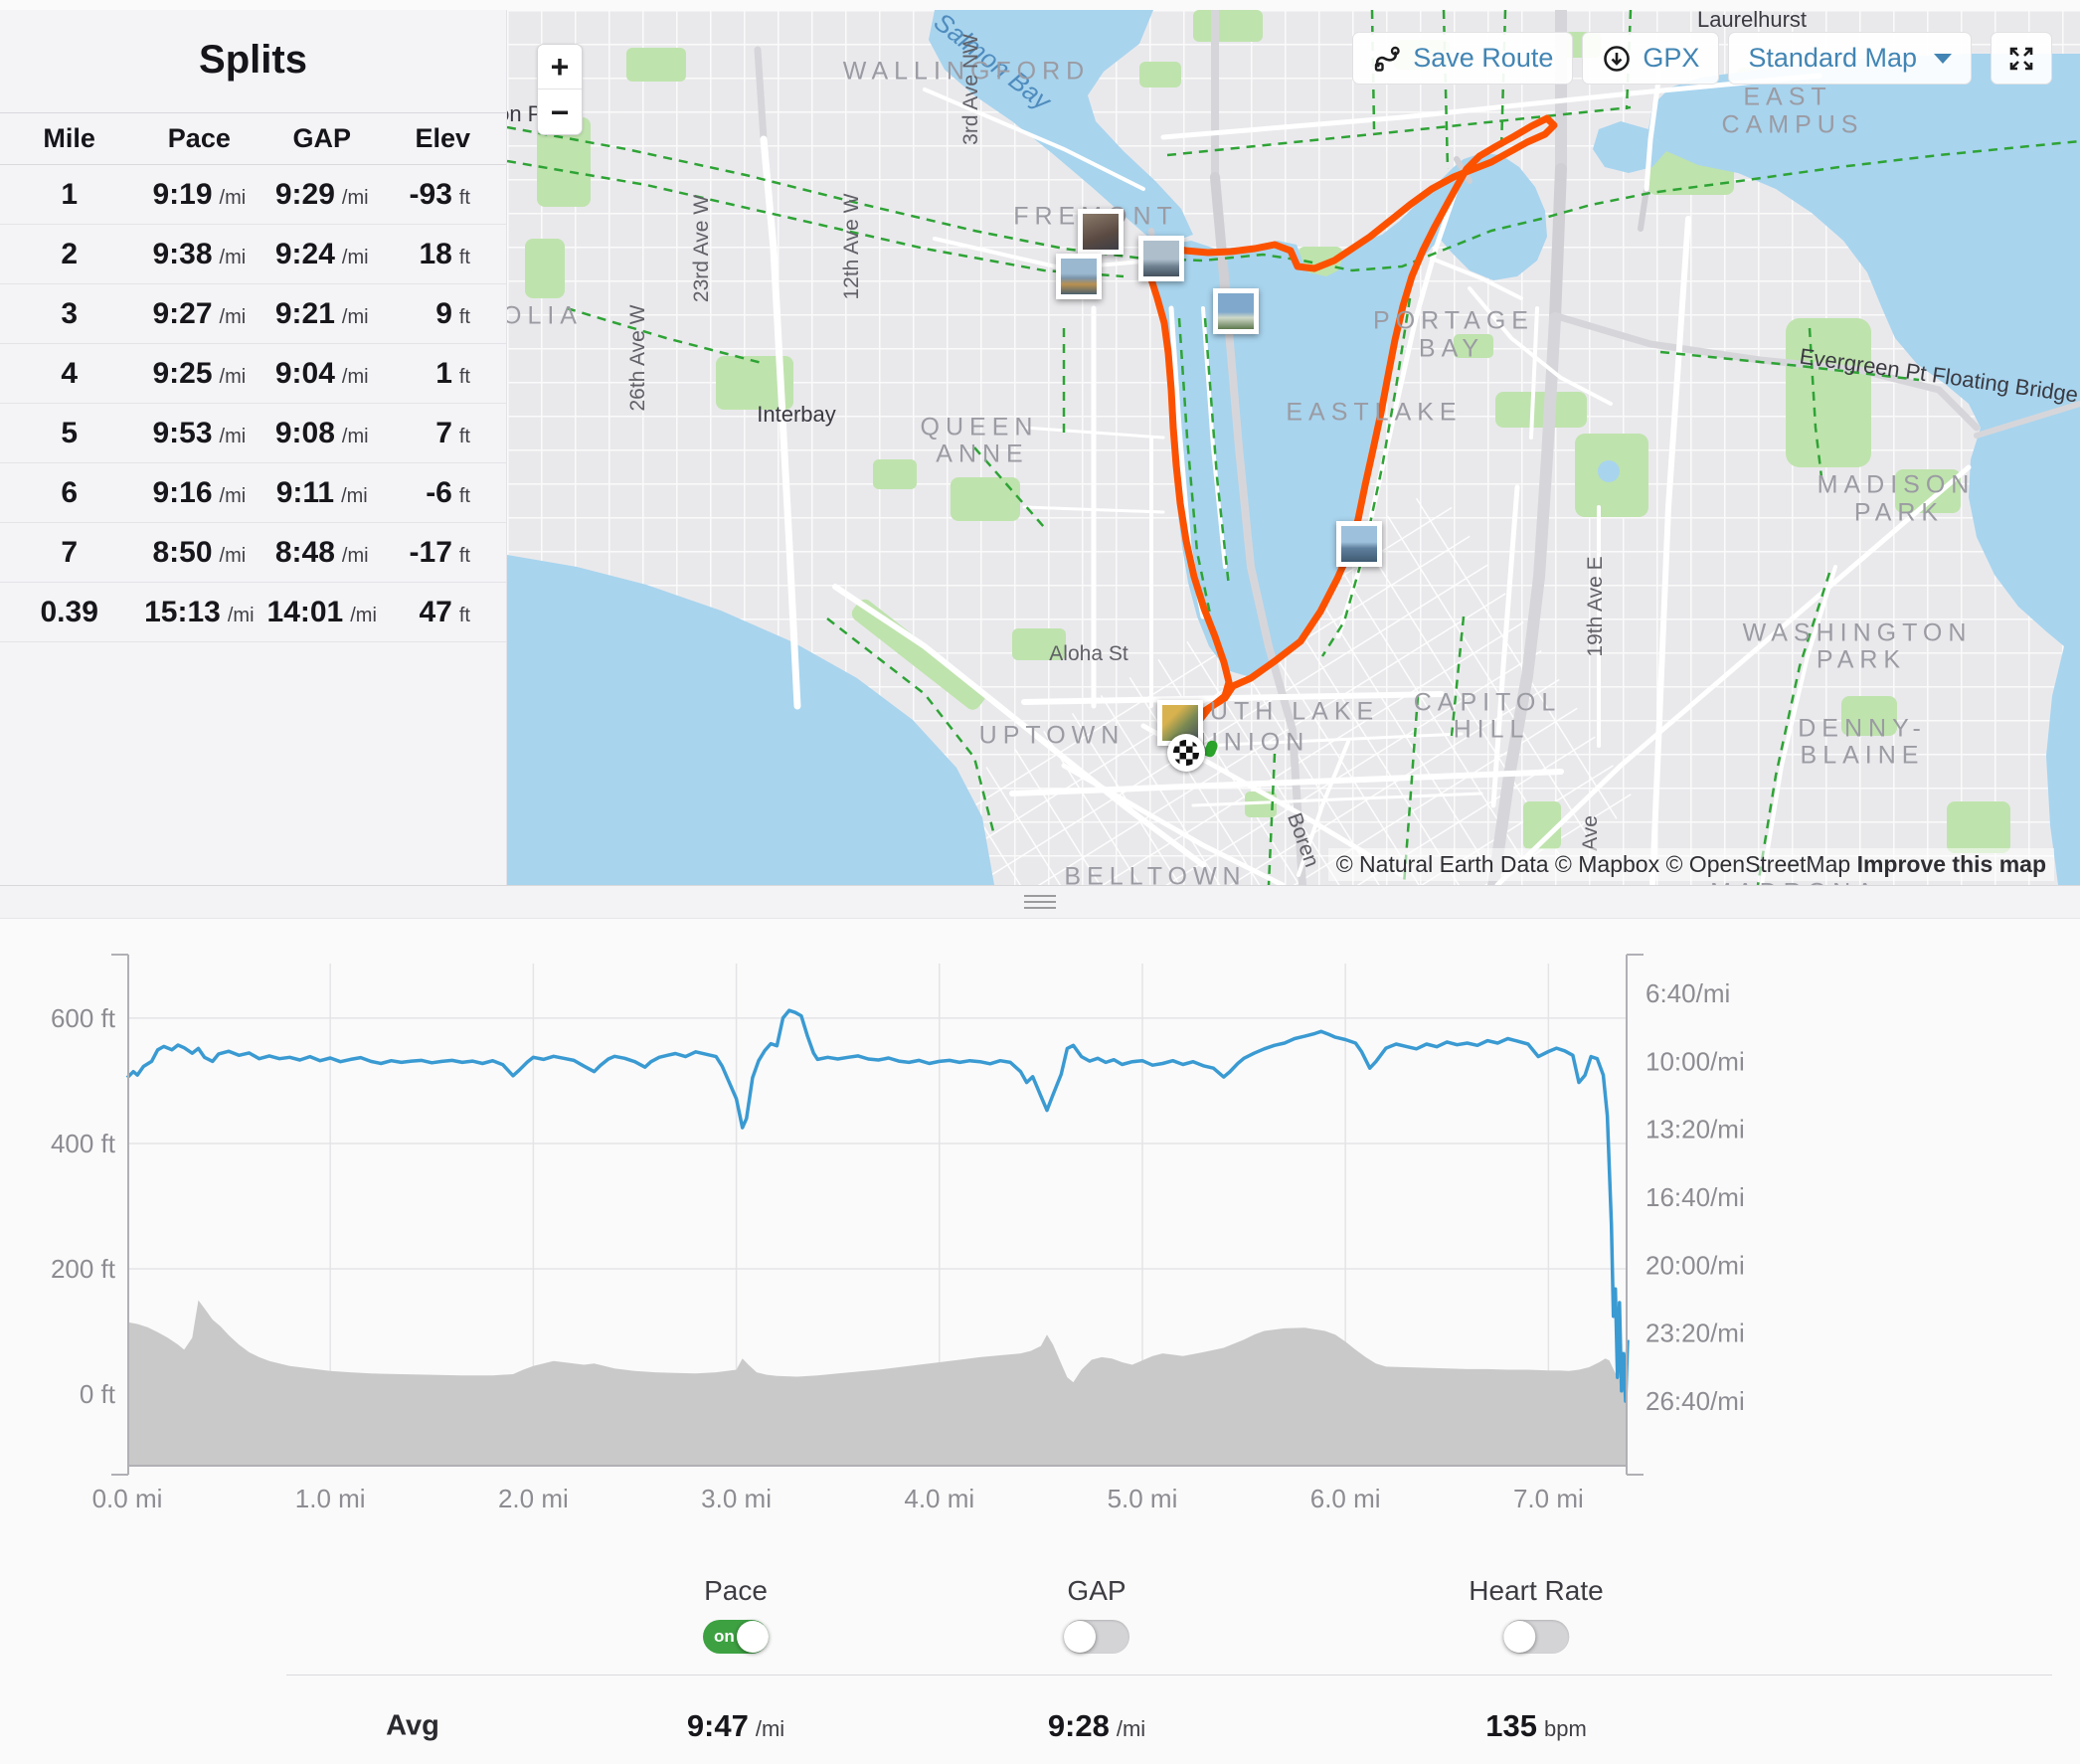 The image size is (2080, 1764). I want to click on table-row: 5 9:53/mi 9:08/mi 7 ft, so click(253, 433).